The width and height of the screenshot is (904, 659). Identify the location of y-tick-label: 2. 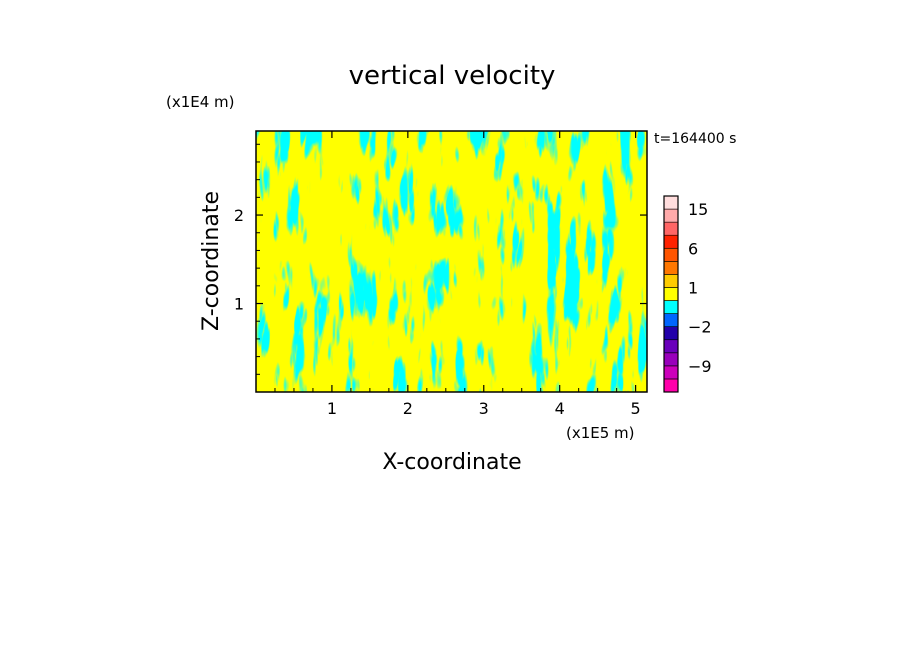
(239, 215).